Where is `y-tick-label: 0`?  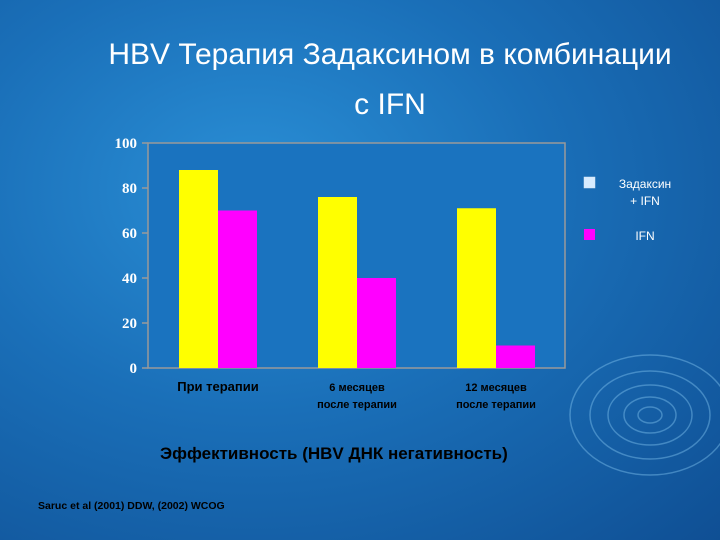 y-tick-label: 0 is located at coordinates (134, 369).